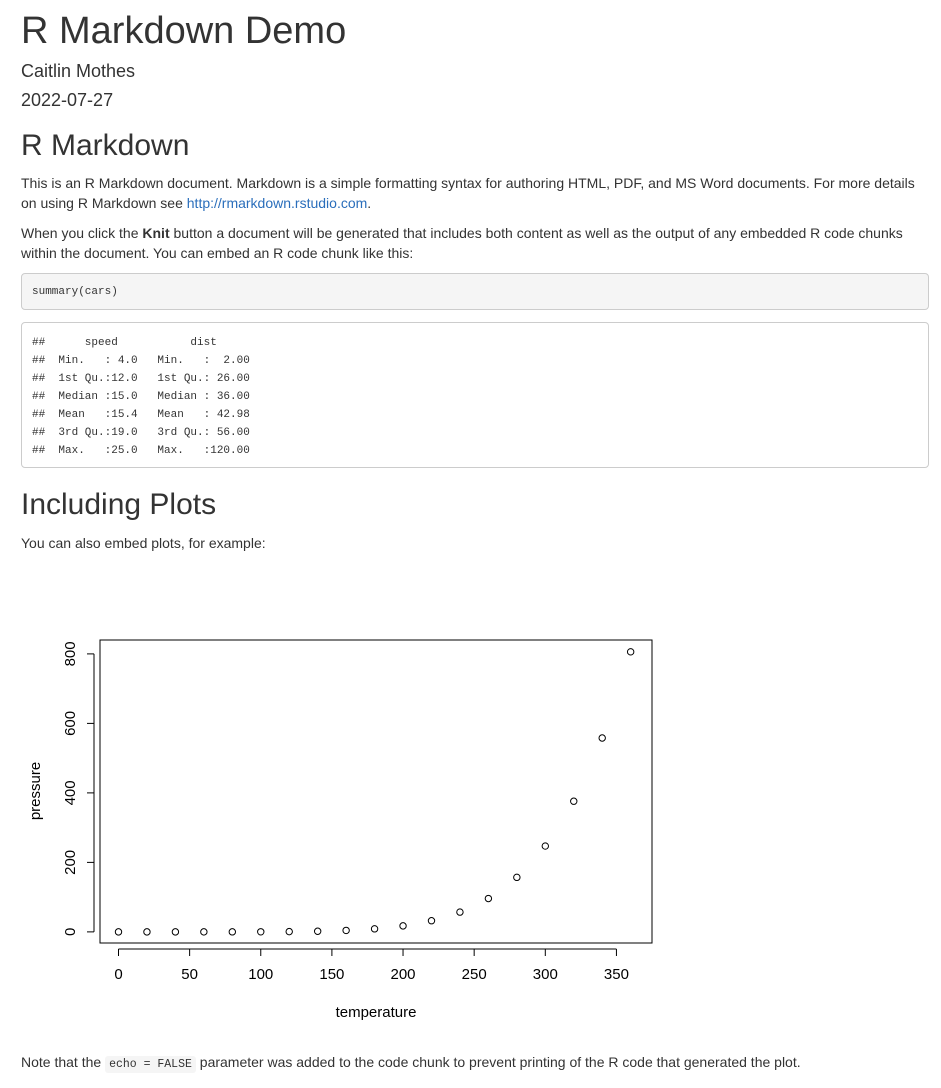 The width and height of the screenshot is (941, 1088). I want to click on y-tick-label: 600, so click(70, 723).